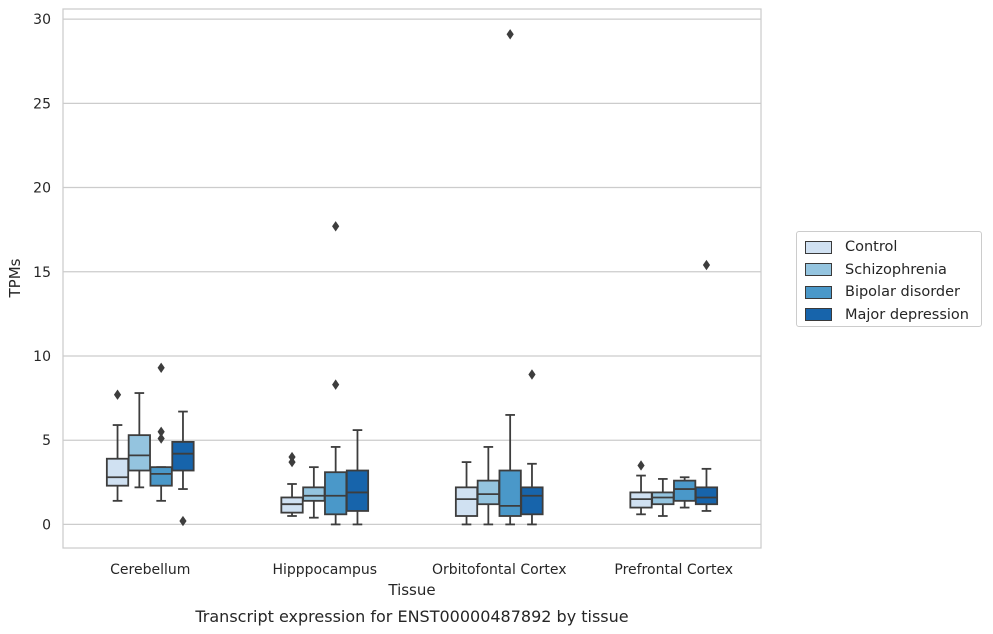 This screenshot has width=993, height=634. What do you see at coordinates (907, 314) in the screenshot?
I see `legend-label: Major depression` at bounding box center [907, 314].